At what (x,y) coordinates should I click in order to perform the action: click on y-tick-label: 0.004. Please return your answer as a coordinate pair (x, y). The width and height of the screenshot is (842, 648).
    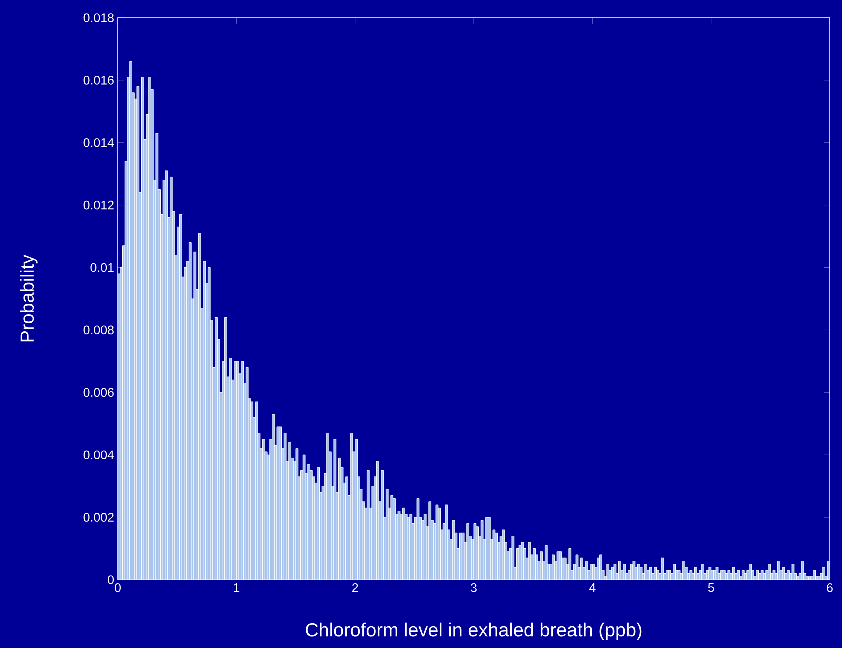
    Looking at the image, I should click on (99, 455).